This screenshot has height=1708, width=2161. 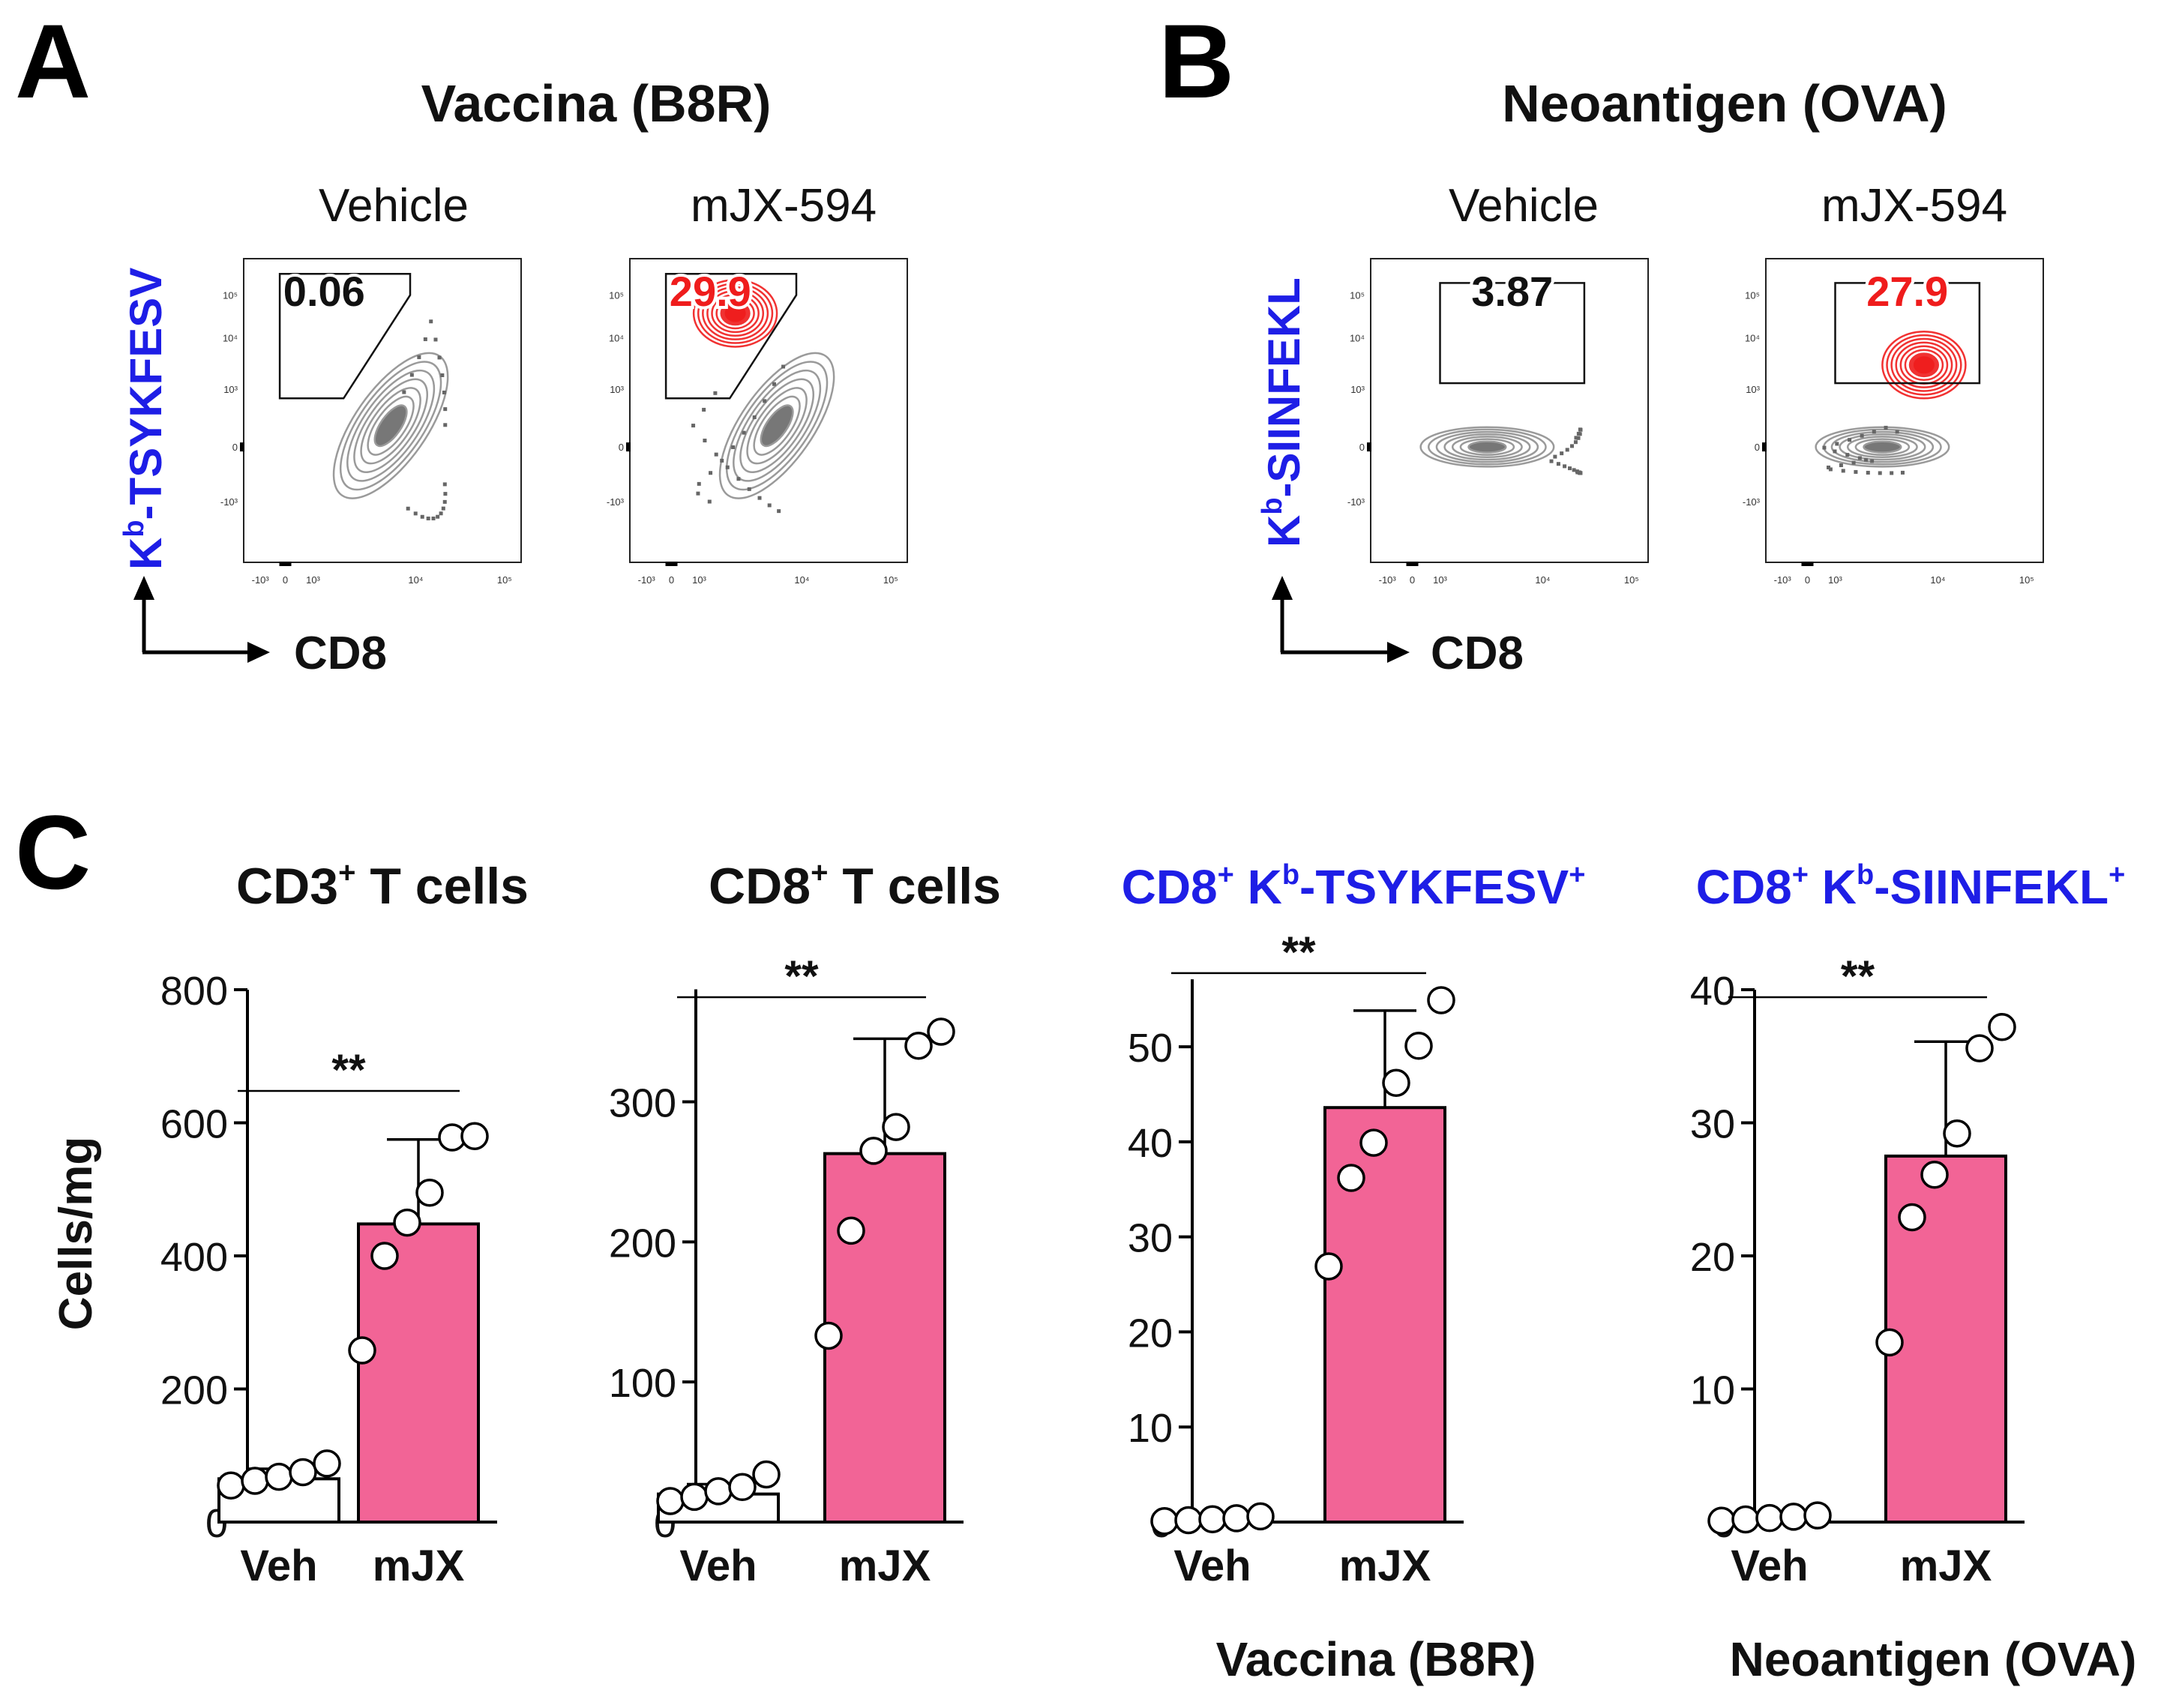 I want to click on panel-c-ylabel: Cells/mg, so click(x=76, y=1233).